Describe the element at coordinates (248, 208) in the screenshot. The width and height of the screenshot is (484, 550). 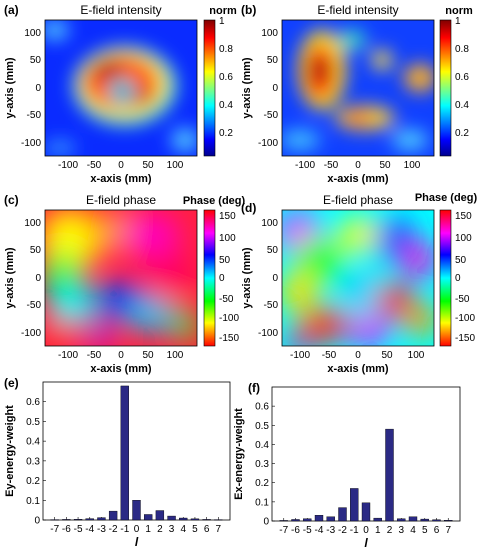
I see `panel-label-d: (d)` at that location.